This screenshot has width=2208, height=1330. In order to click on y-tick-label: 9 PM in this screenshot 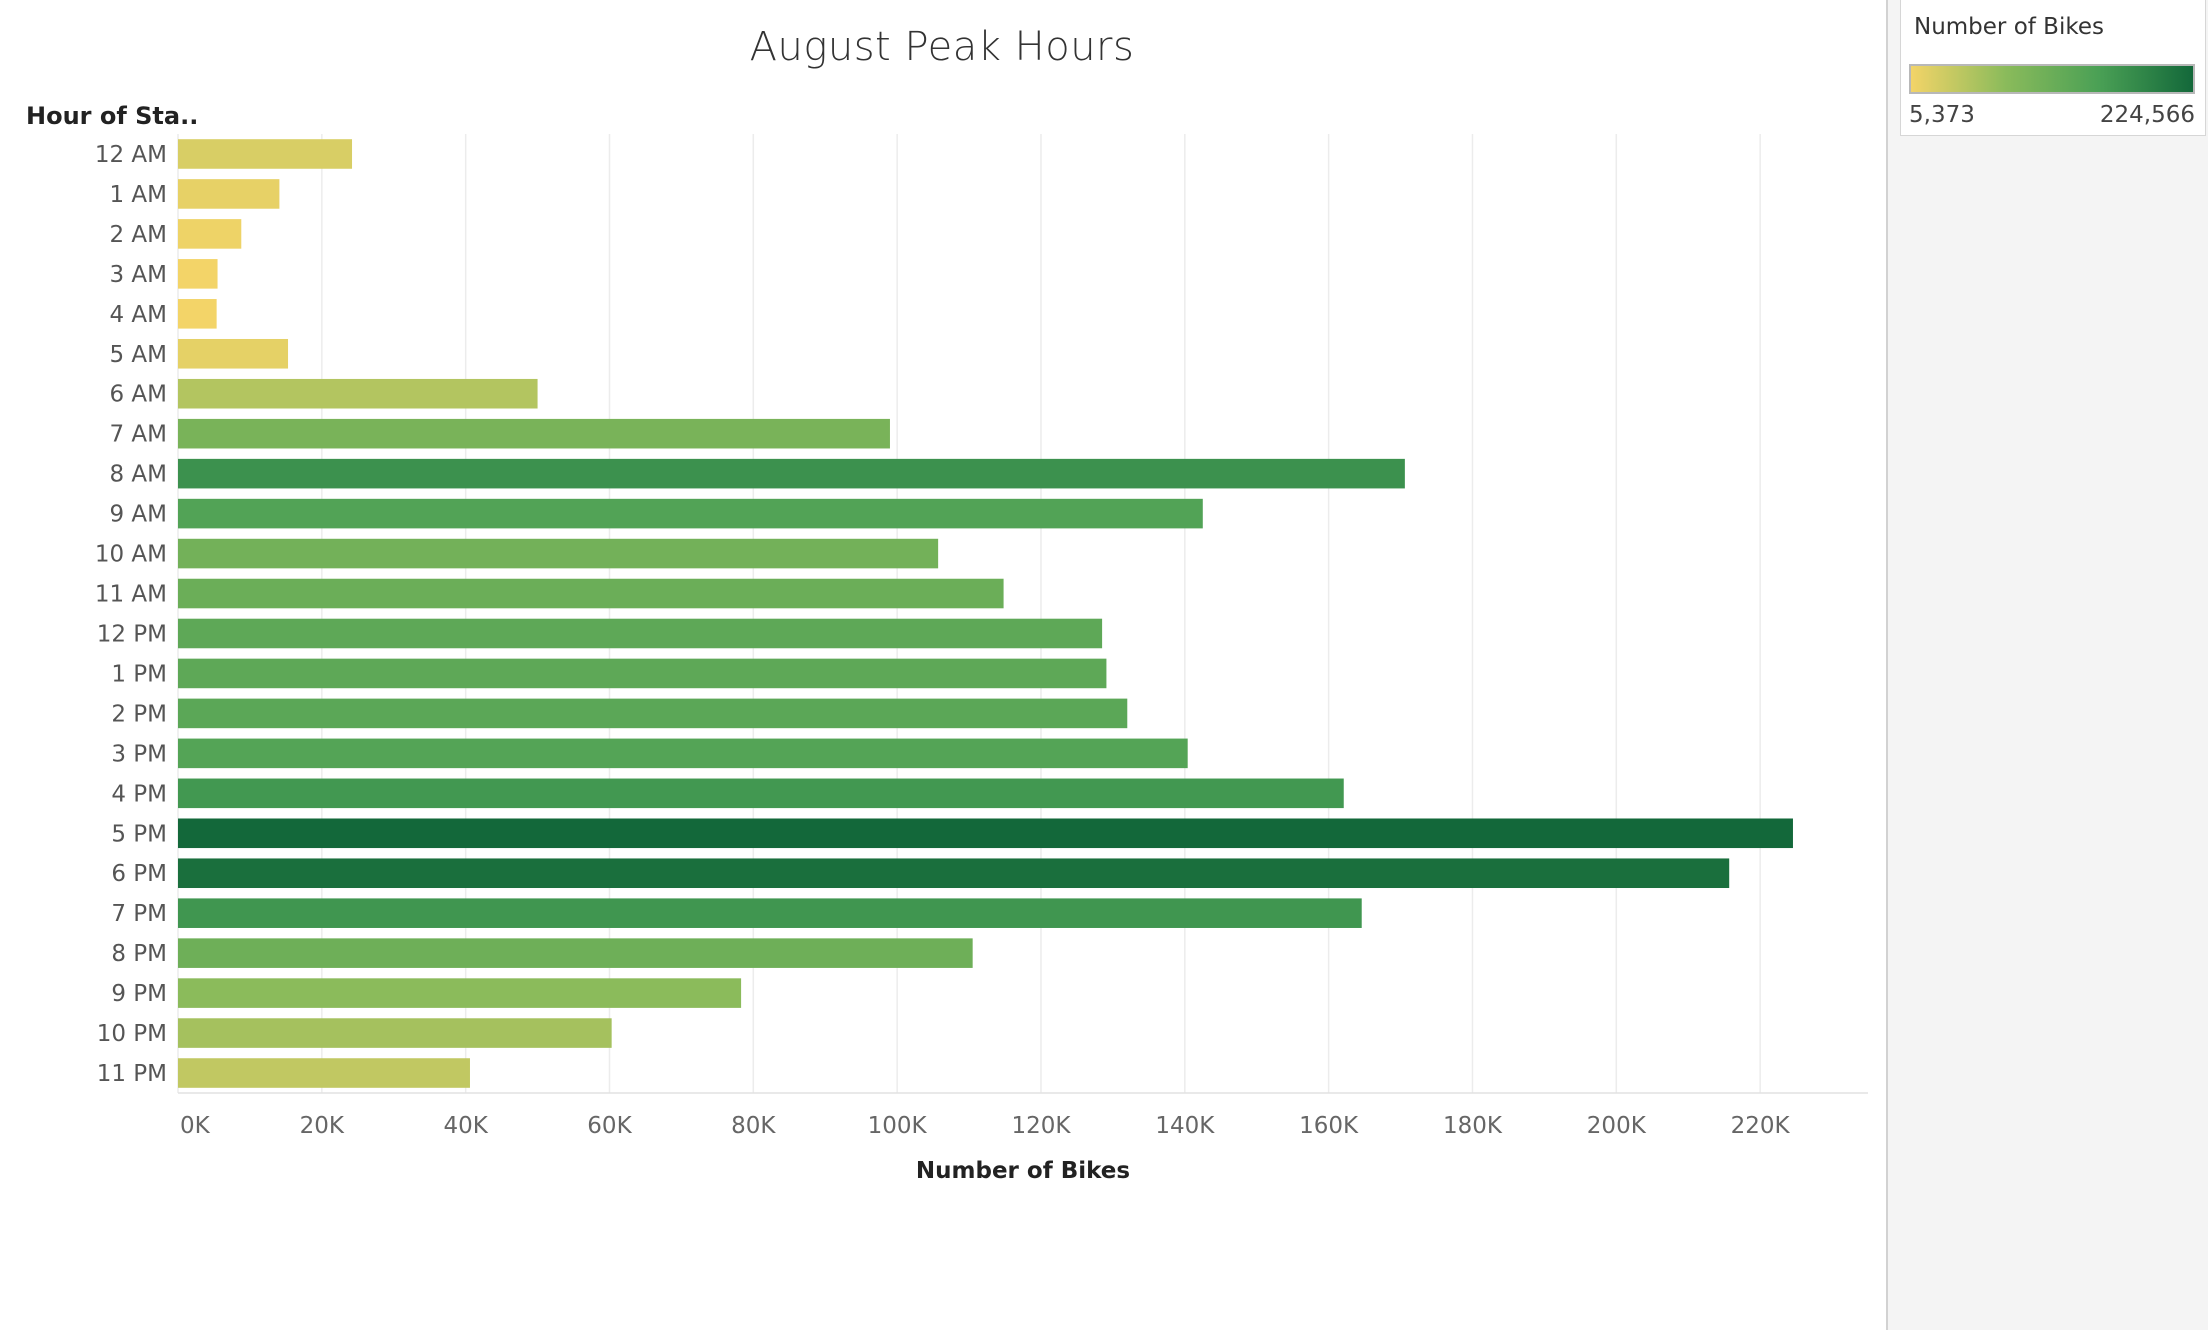, I will do `click(139, 994)`.